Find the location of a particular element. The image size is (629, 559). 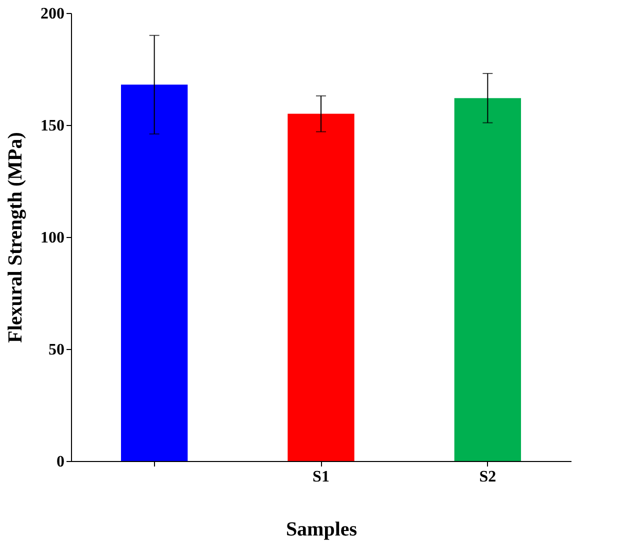

x-axis-title: Samples is located at coordinates (322, 529).